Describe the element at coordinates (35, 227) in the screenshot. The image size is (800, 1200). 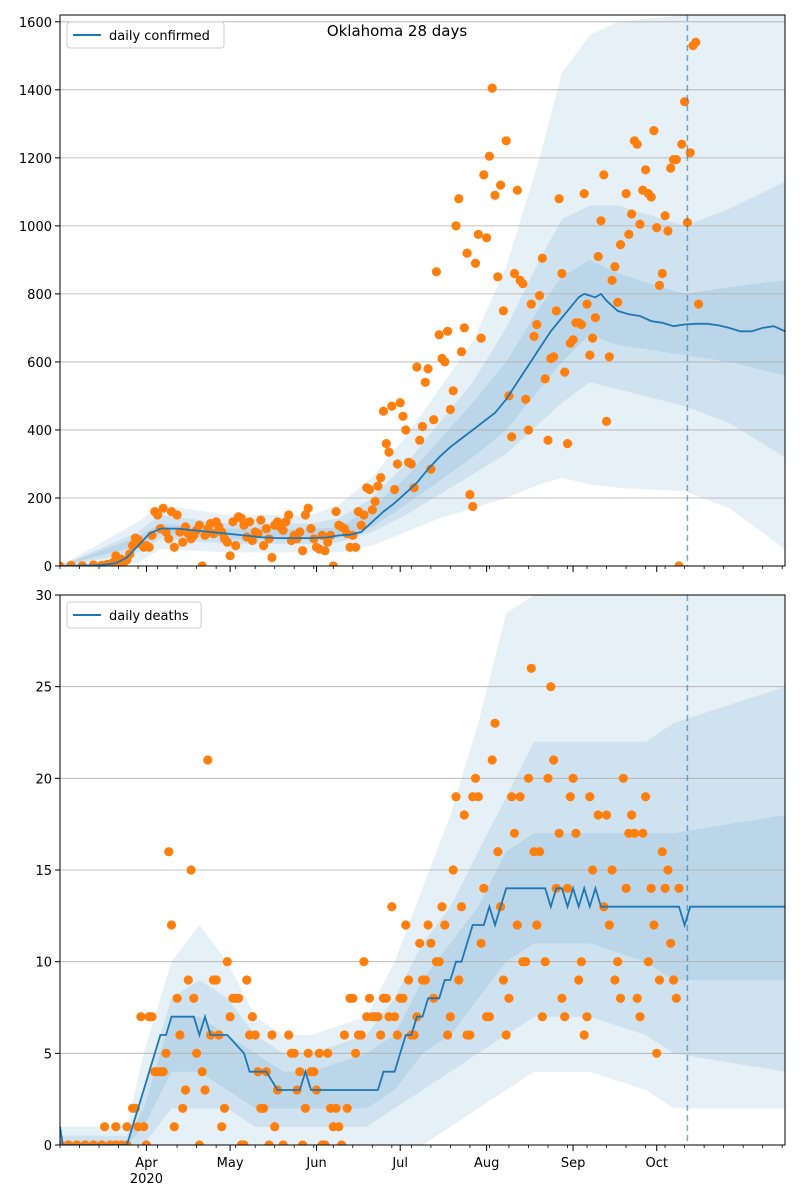
I see `top-ytick-label: 1000` at that location.